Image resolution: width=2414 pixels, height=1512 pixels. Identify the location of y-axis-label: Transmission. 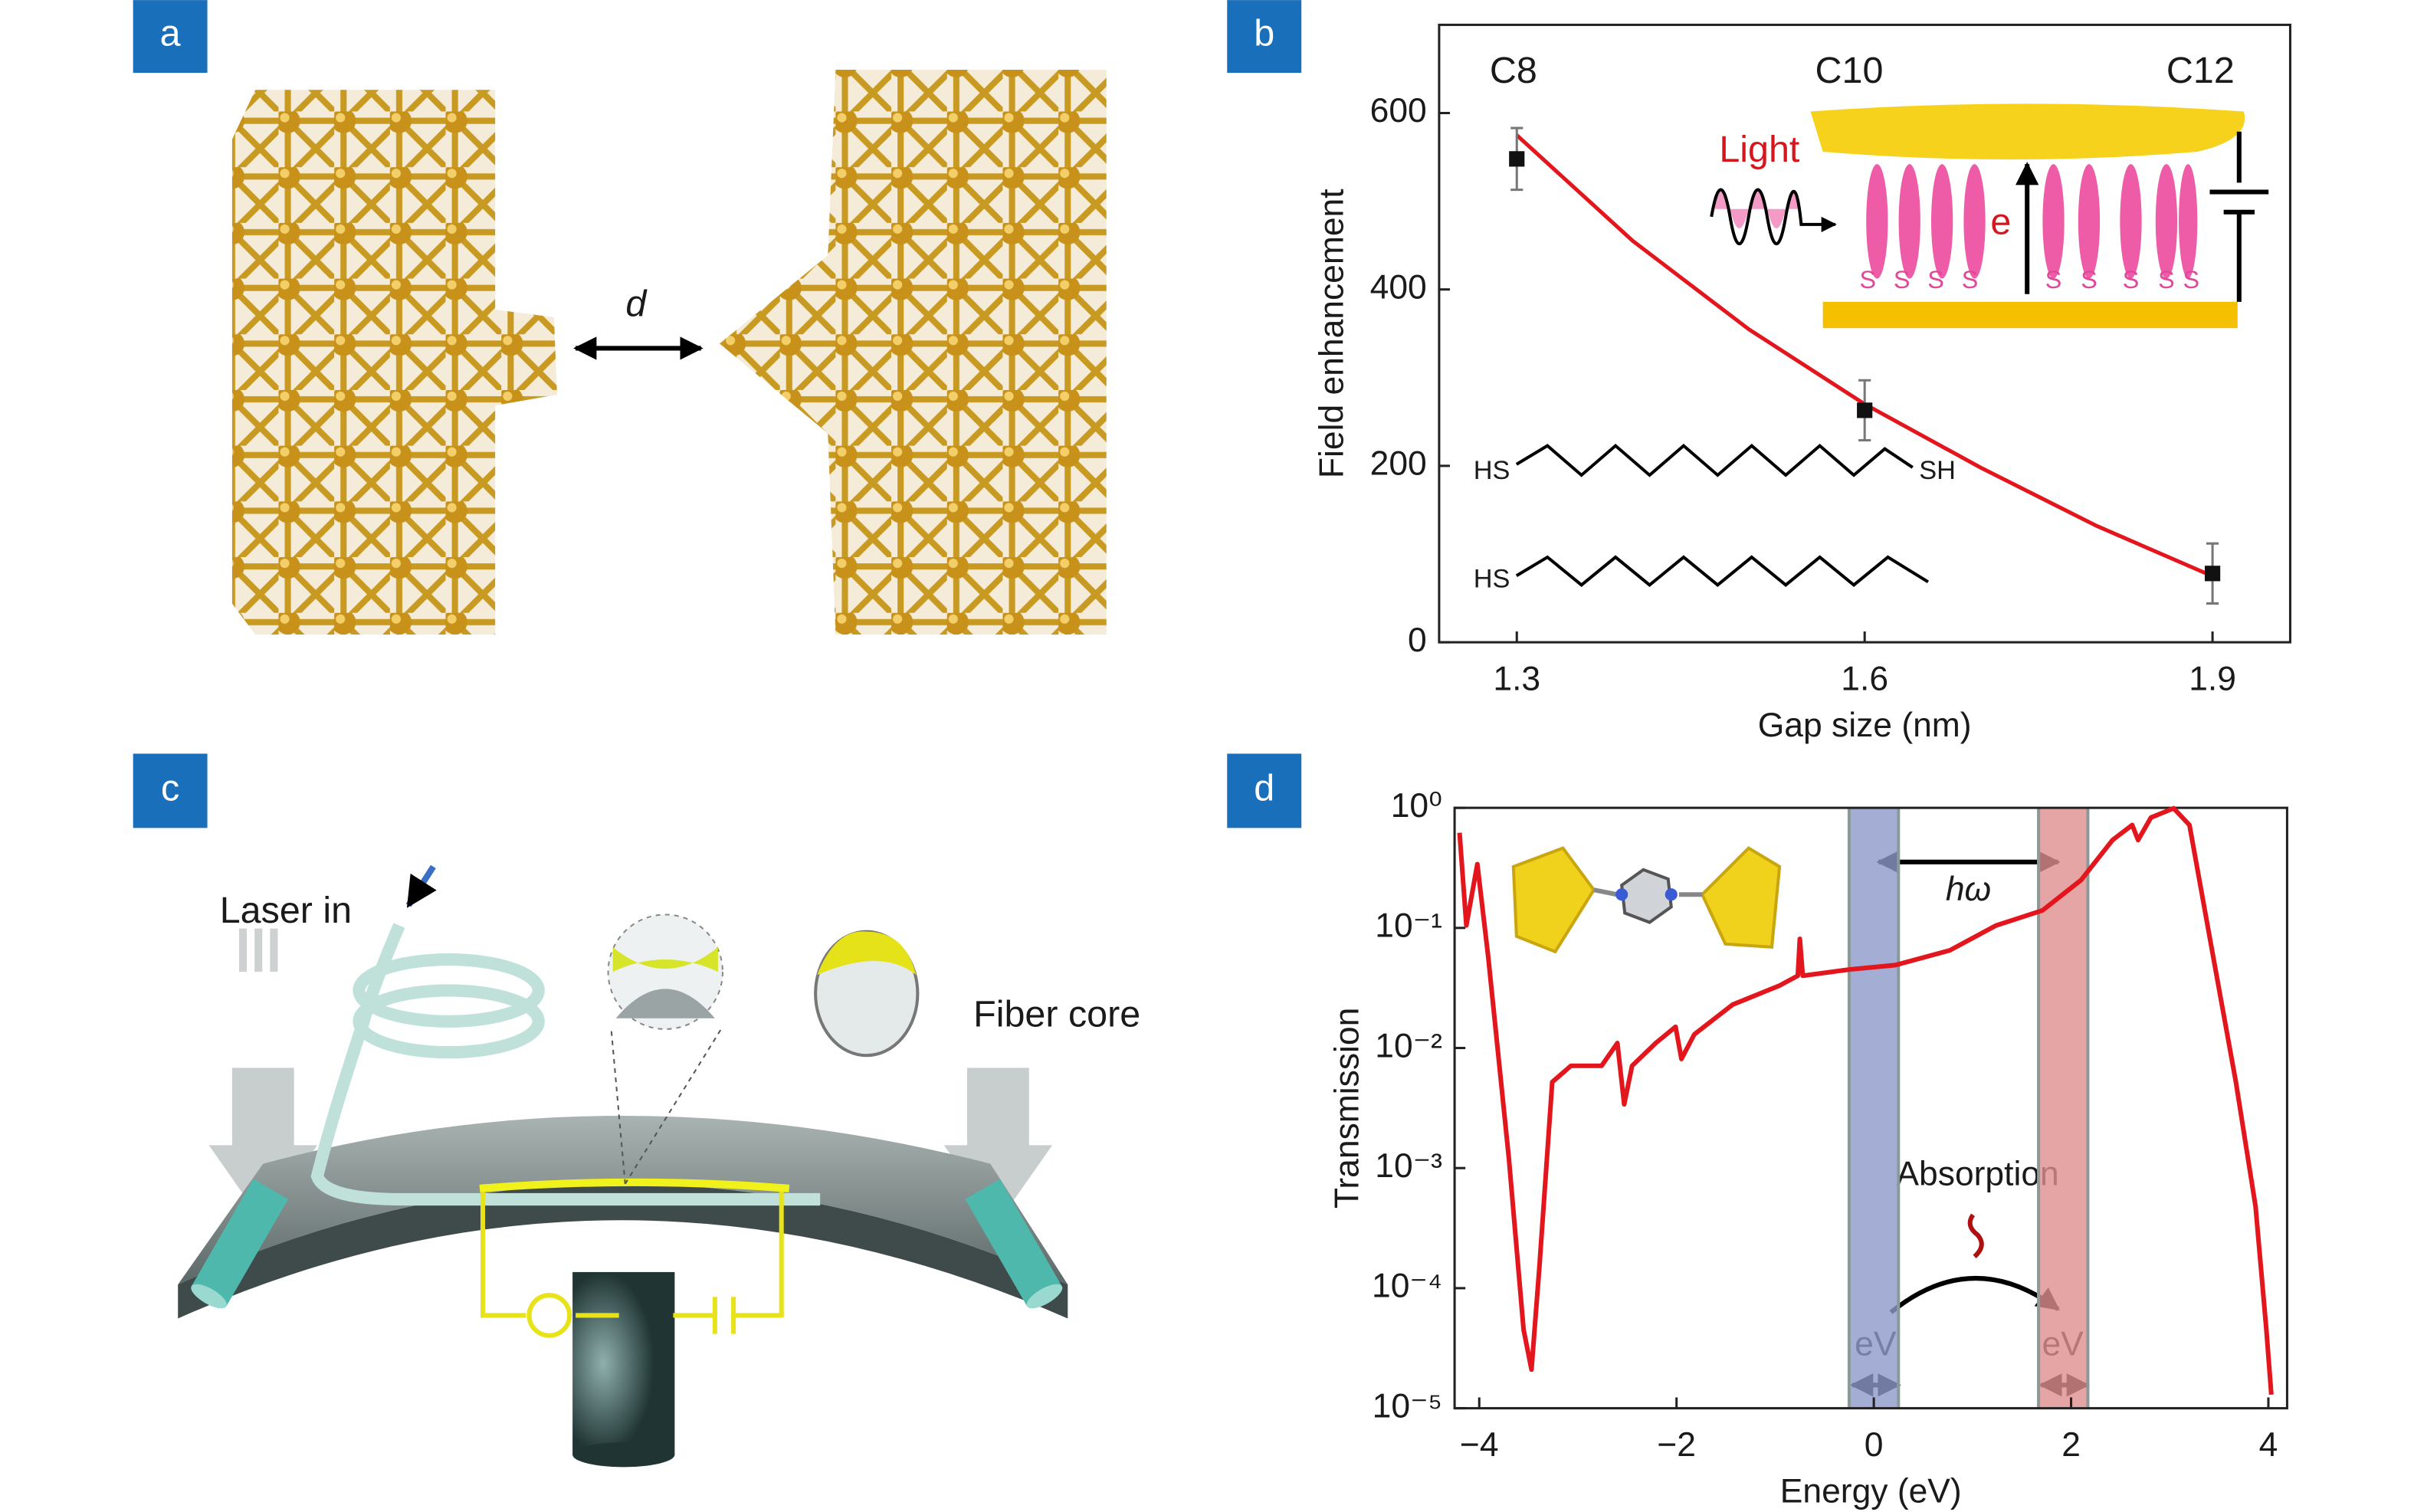
(1347, 1108).